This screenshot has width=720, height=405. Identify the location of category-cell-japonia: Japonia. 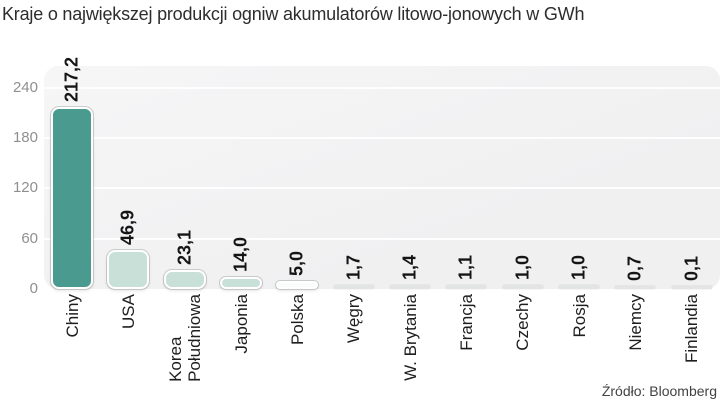
(241, 349).